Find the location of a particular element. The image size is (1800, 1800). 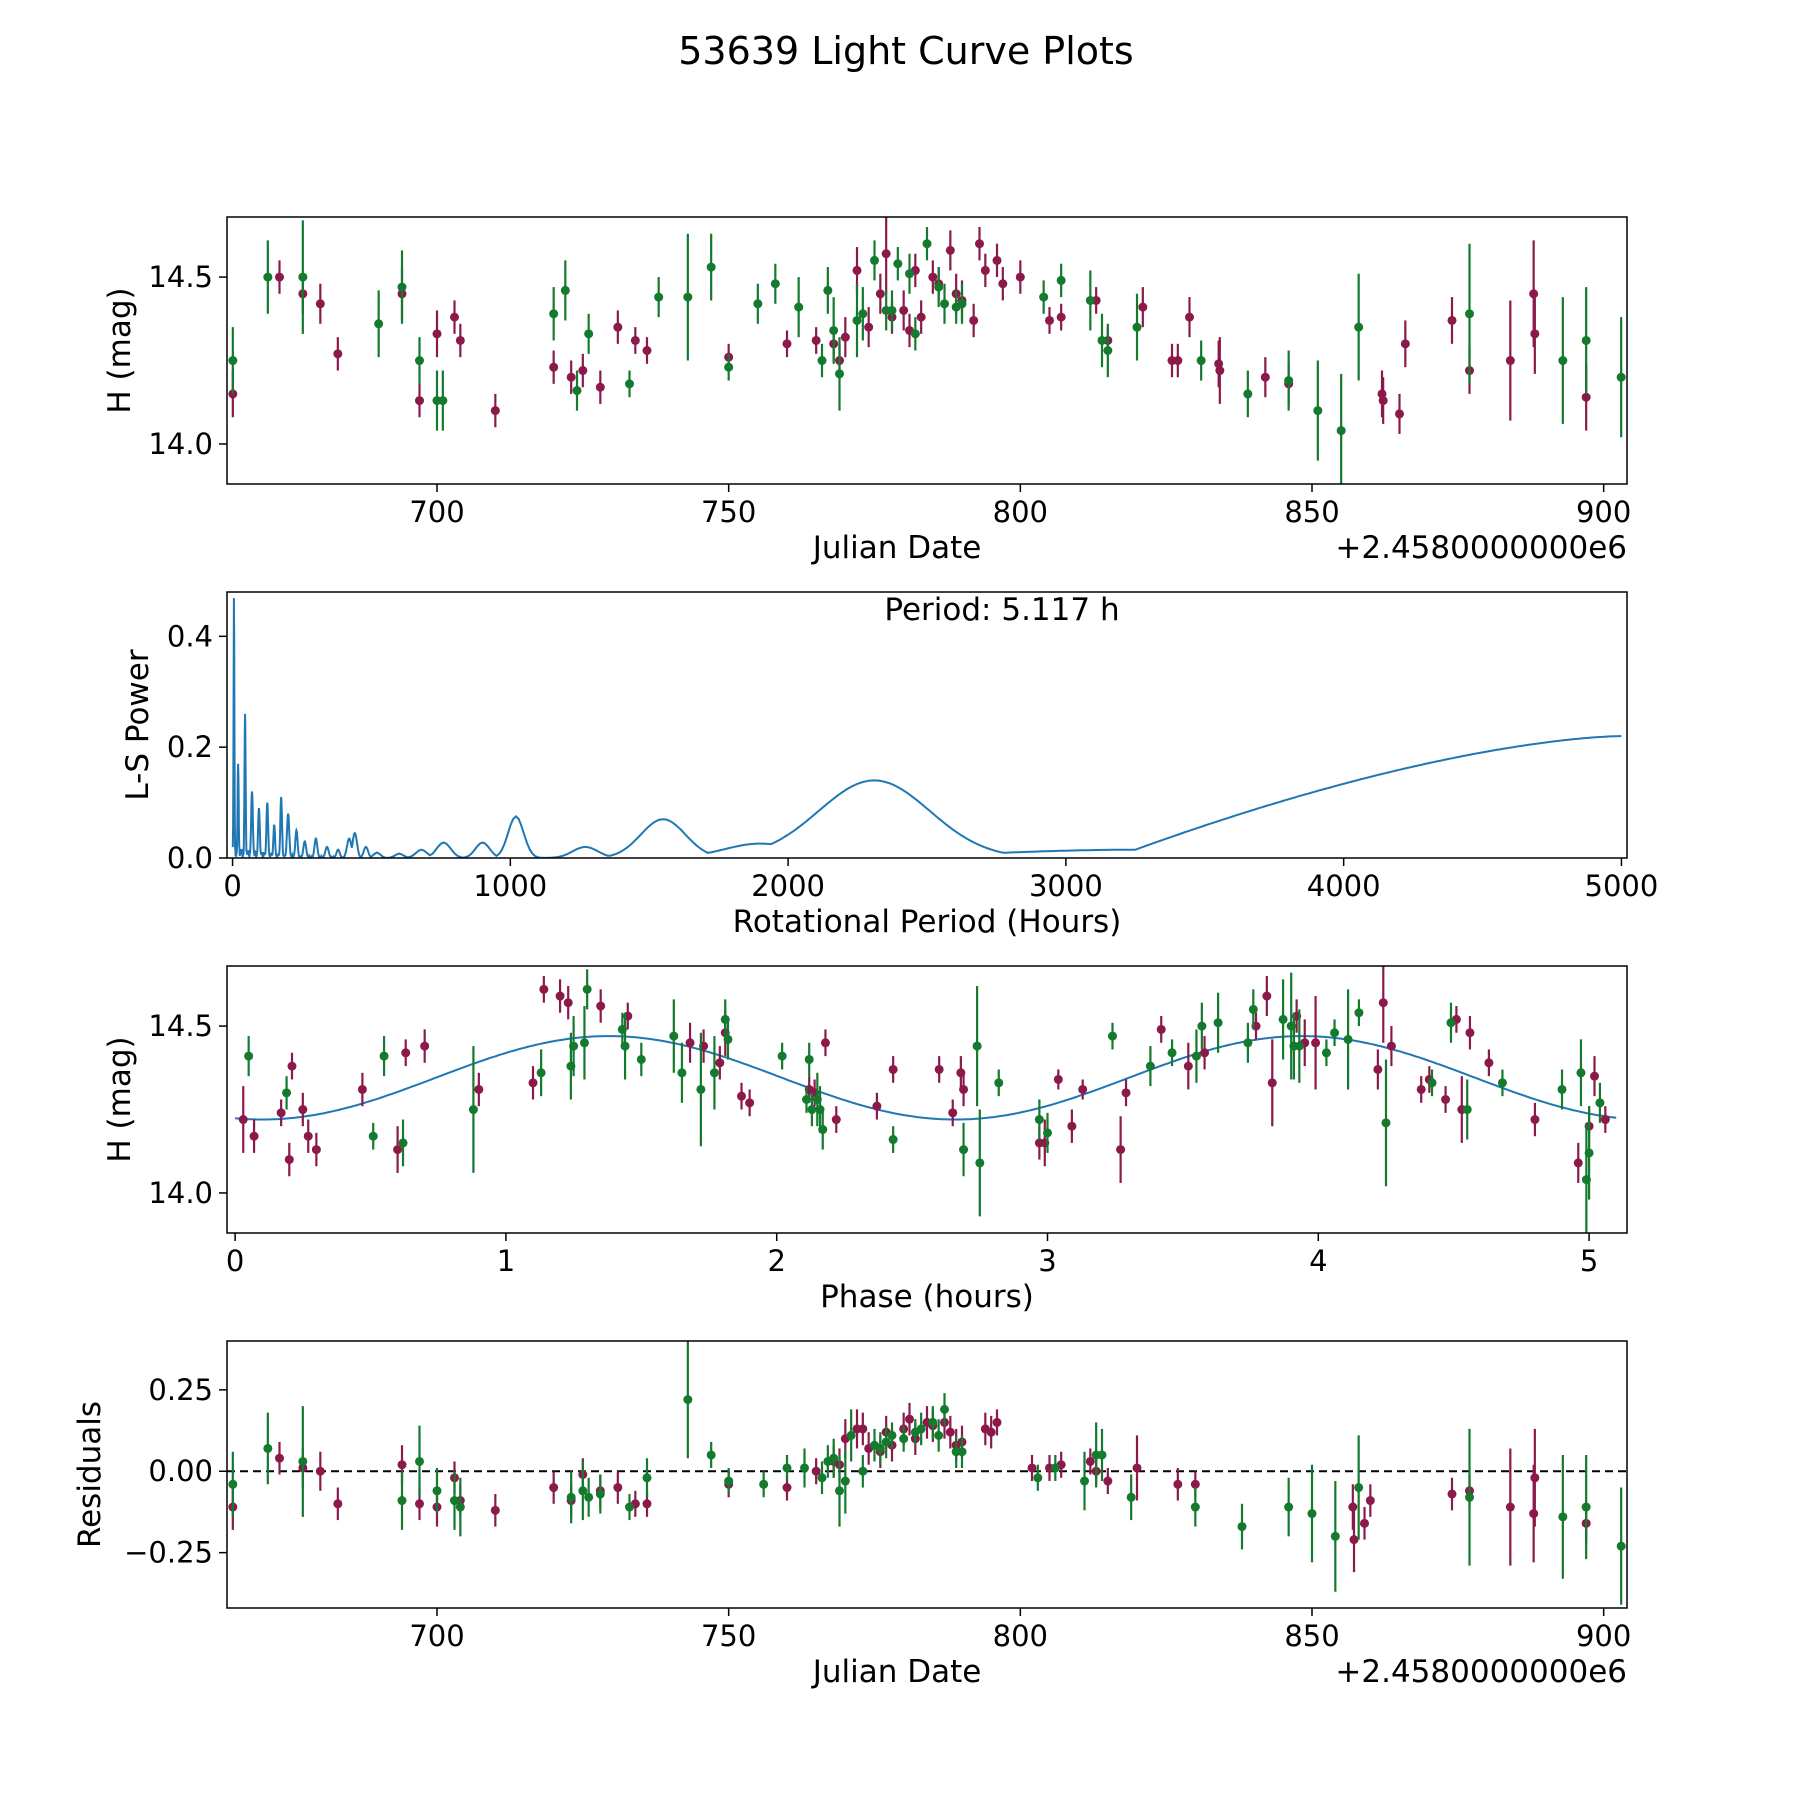

lightcurve-xtick-label: 800 is located at coordinates (1020, 512).